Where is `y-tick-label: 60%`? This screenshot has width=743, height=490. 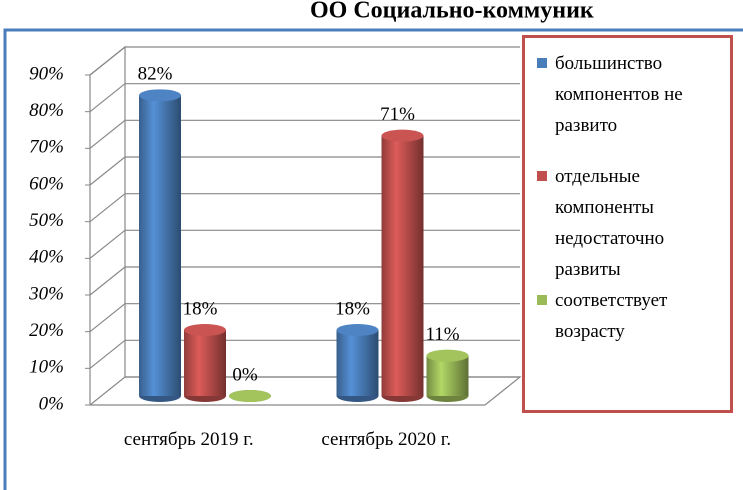
y-tick-label: 60% is located at coordinates (46, 183).